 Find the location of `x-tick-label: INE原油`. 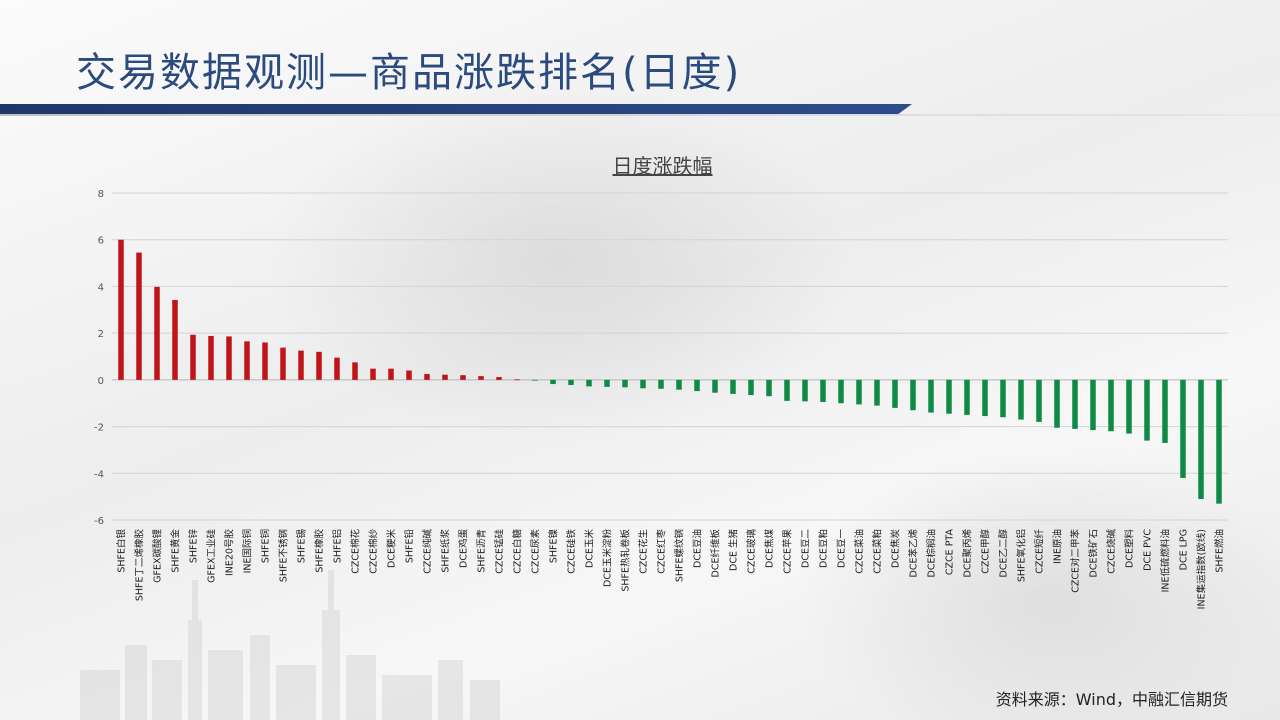

x-tick-label: INE原油 is located at coordinates (1058, 546).